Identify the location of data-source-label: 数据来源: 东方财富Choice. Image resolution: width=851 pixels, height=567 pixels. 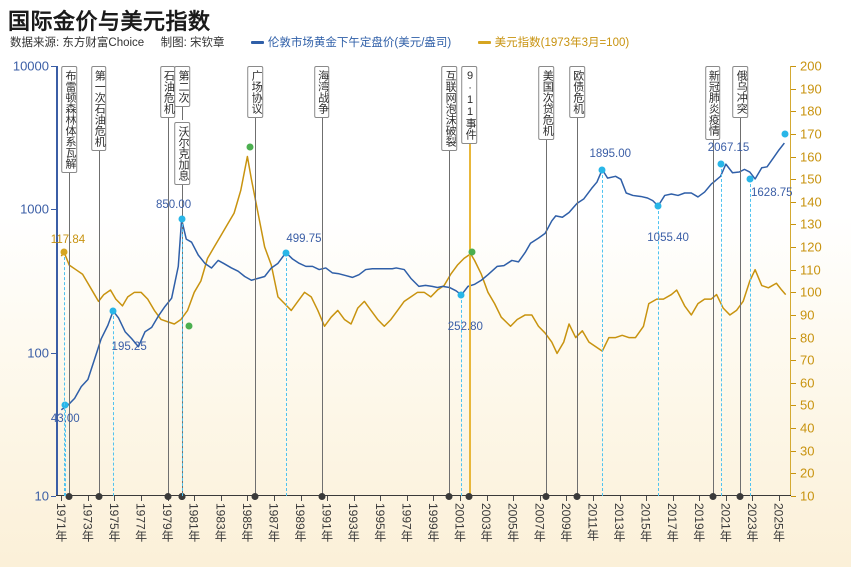
(77, 43).